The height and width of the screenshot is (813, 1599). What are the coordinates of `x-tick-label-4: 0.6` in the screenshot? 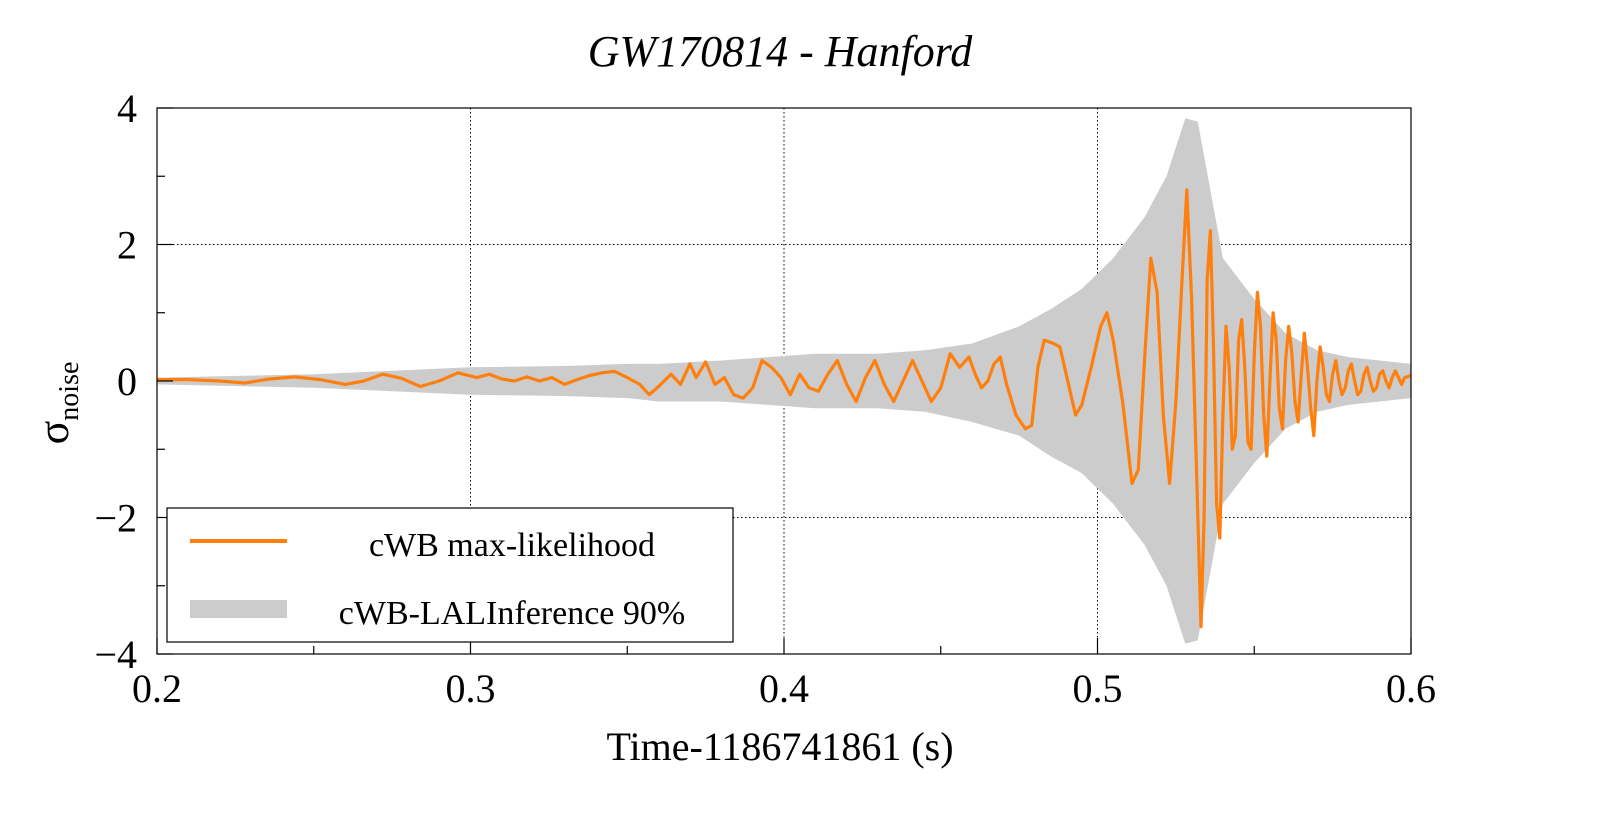 It's located at (1411, 688).